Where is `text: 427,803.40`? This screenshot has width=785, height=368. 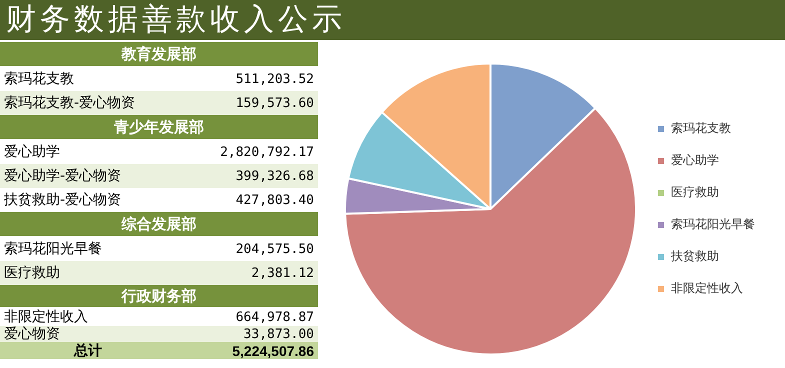
text: 427,803.40 is located at coordinates (275, 200).